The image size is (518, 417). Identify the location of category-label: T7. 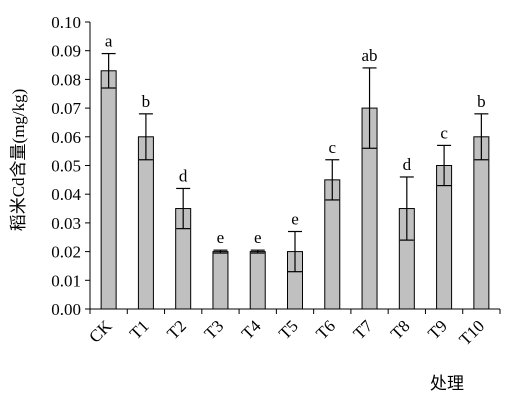
(363, 329).